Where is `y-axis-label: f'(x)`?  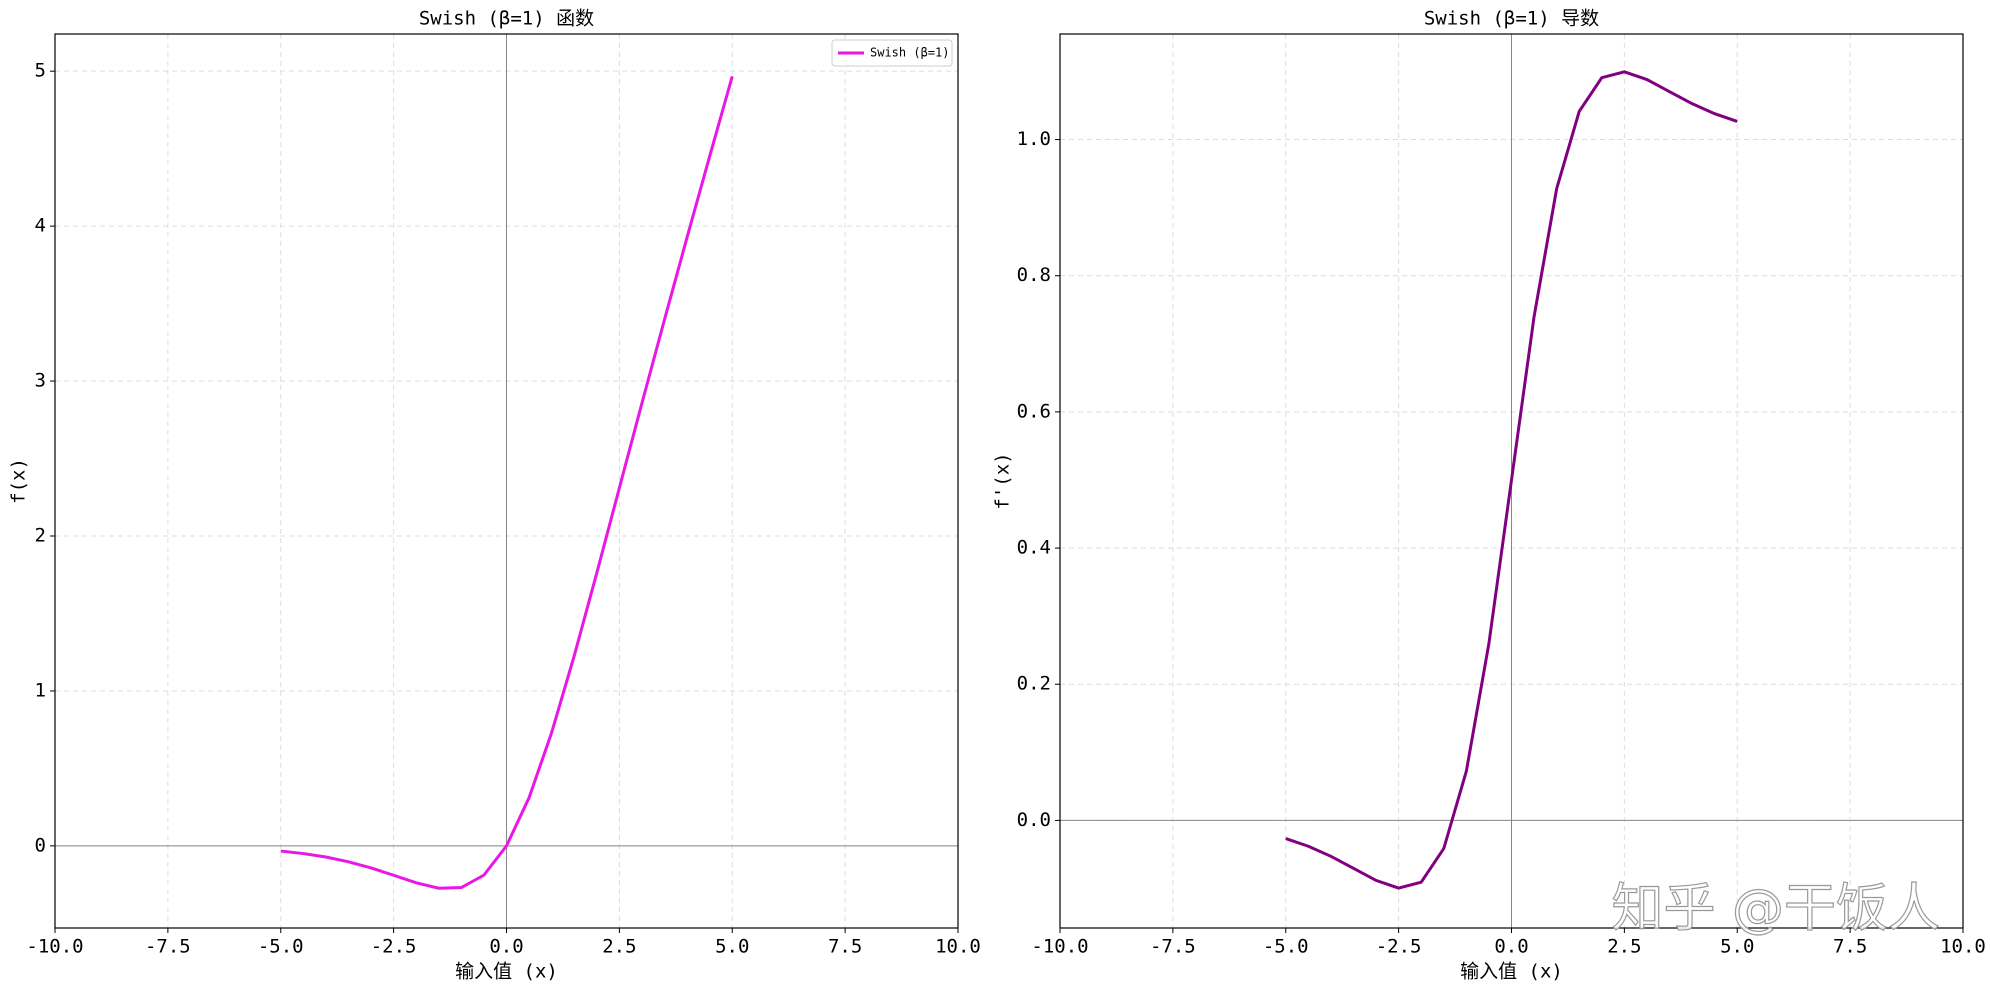 y-axis-label: f'(x) is located at coordinates (1003, 480).